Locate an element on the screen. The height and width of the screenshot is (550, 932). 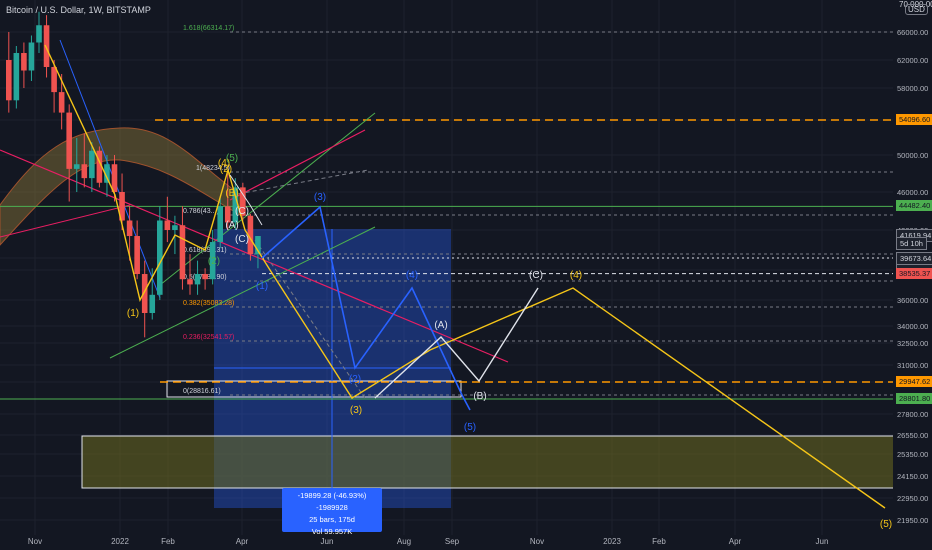
time-tick-label: Aug is located at coordinates (404, 541).